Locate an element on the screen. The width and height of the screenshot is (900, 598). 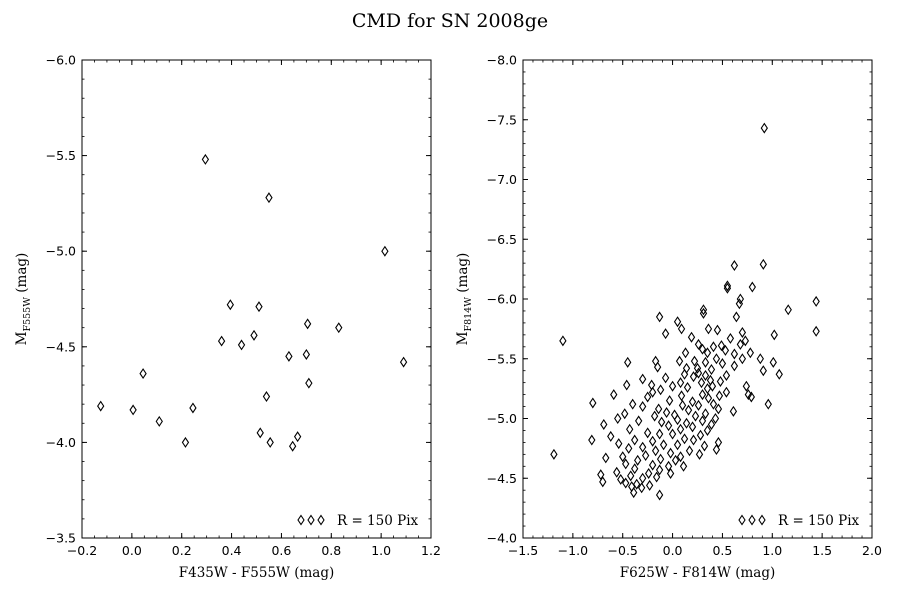
x-tick-label: 0.0 is located at coordinates (132, 550).